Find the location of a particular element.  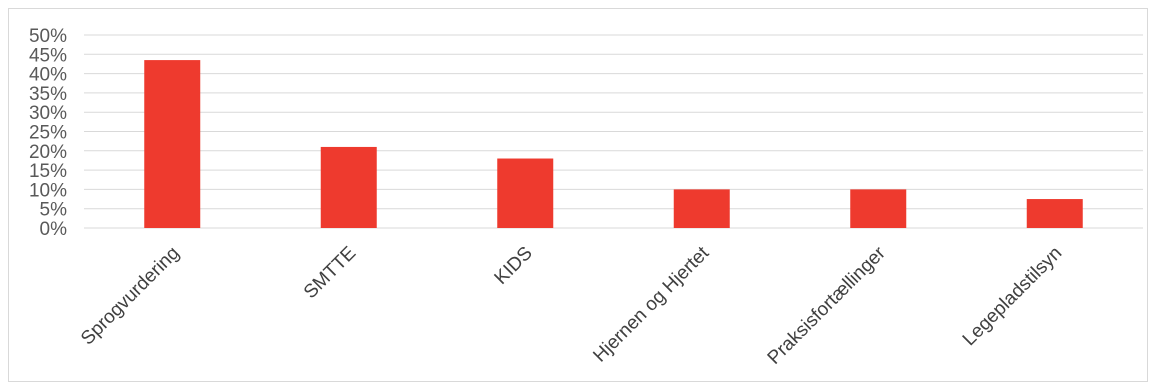

x-category-label: KIDS is located at coordinates (514, 266).